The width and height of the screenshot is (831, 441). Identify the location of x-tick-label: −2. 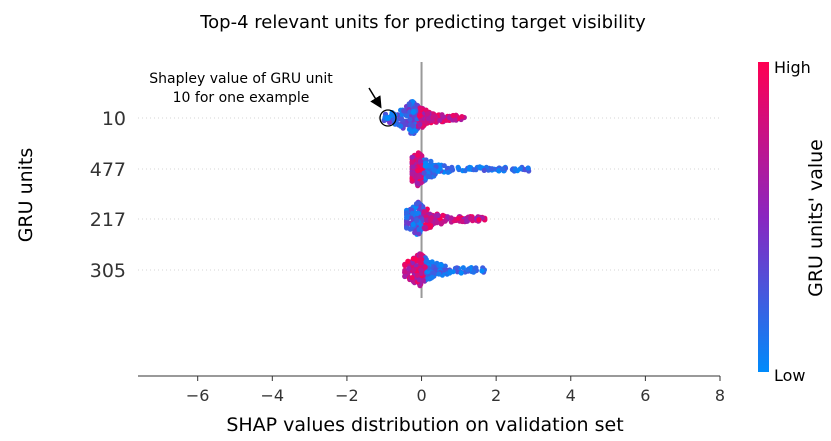
(347, 395).